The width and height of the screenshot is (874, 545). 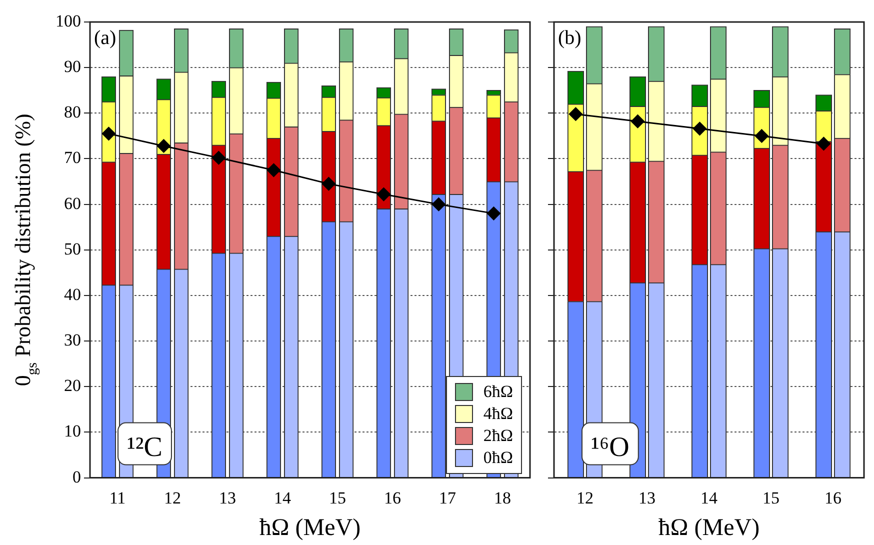 What do you see at coordinates (502, 498) in the screenshot?
I see `x-tick-label: 18` at bounding box center [502, 498].